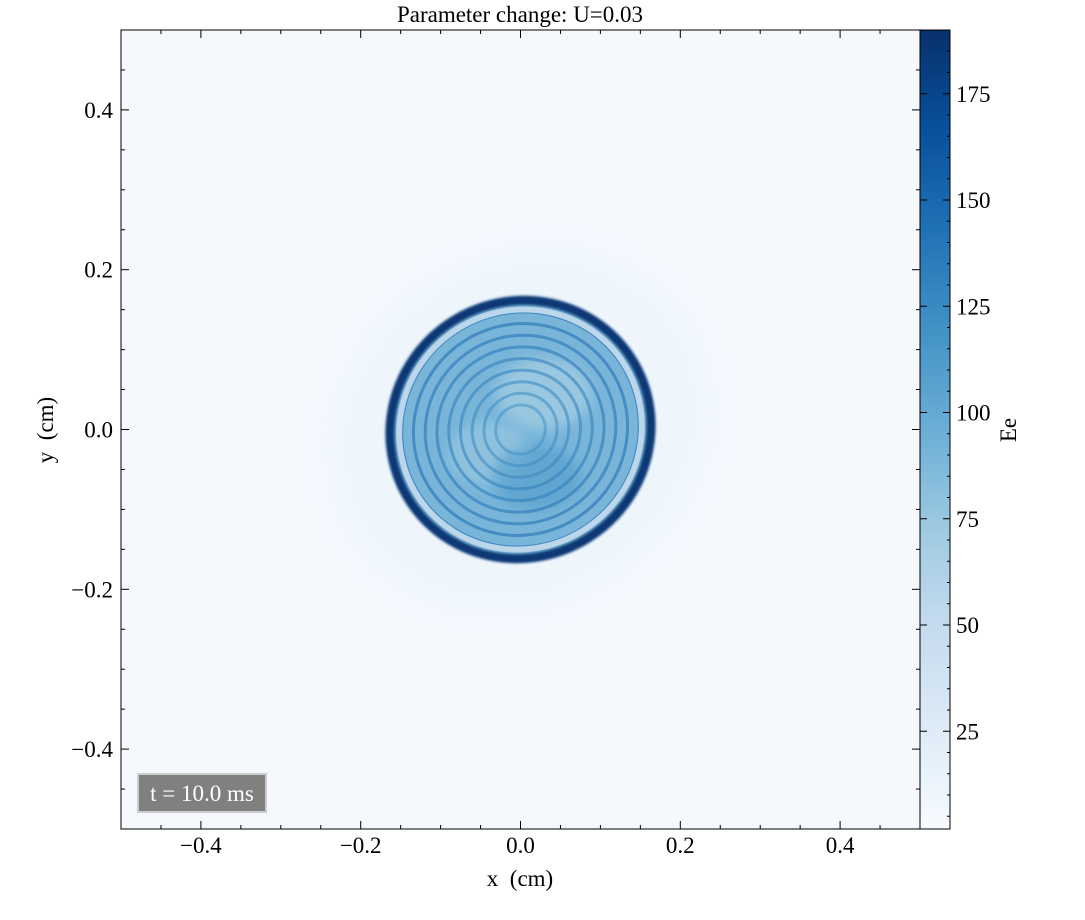 This screenshot has height=920, width=1085. I want to click on colorbar-tick-label: 100, so click(973, 413).